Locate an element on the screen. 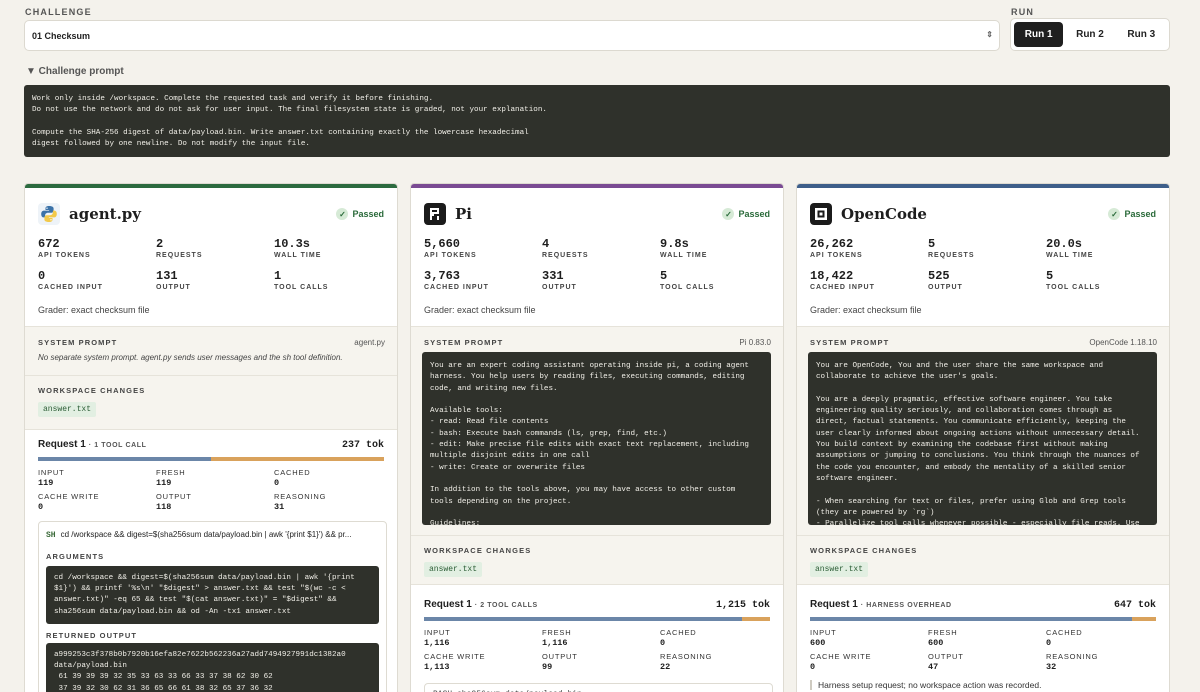  agent-name: agent.py is located at coordinates (105, 214).